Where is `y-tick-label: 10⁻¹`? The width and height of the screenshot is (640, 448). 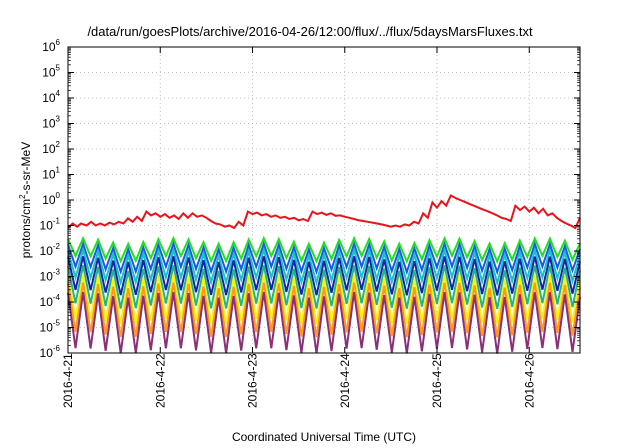 y-tick-label: 10⁻¹ is located at coordinates (50, 225).